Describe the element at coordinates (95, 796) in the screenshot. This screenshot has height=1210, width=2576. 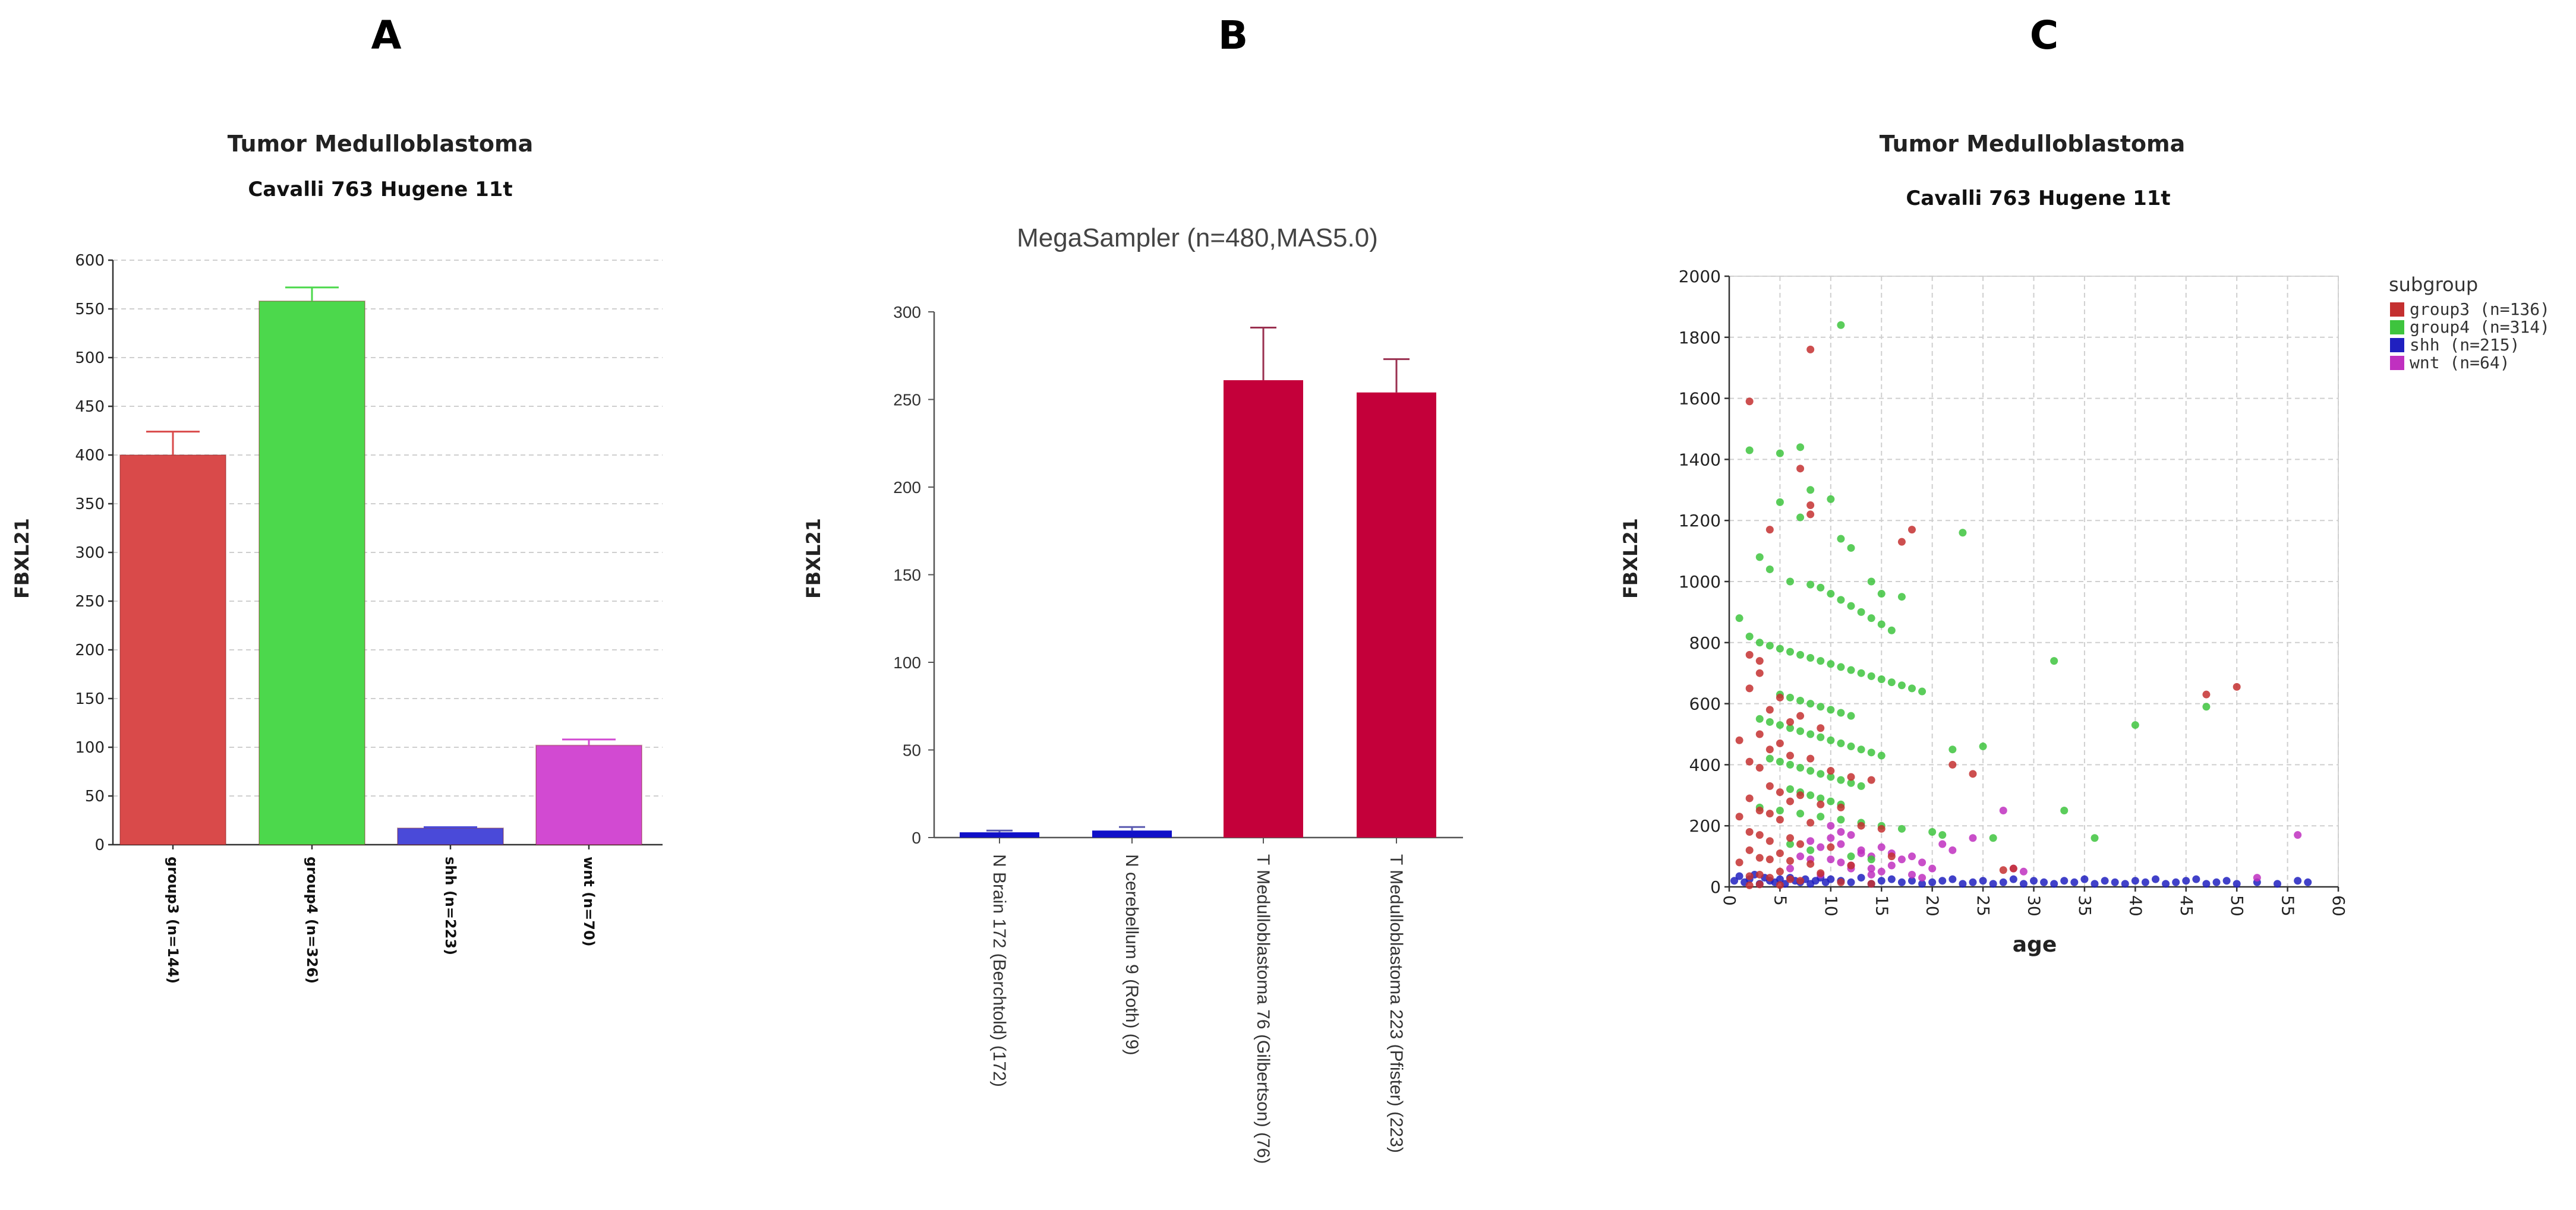
I see `panel-a-y-tick-label: 50` at that location.